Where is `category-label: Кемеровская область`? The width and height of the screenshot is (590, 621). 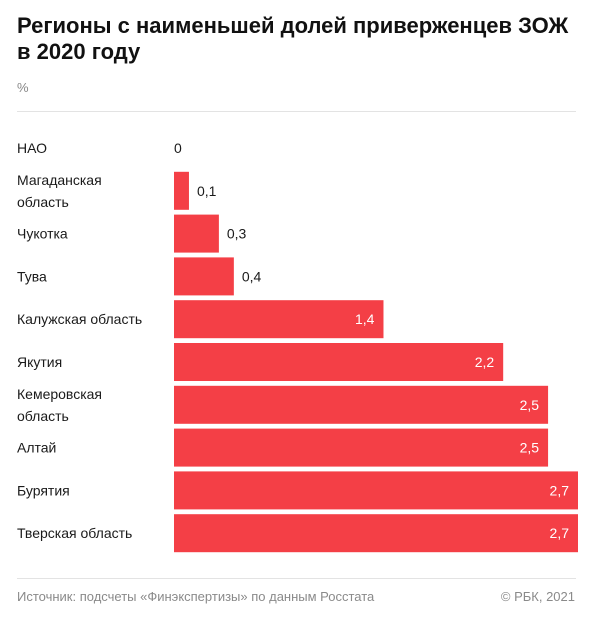
category-label: Кемеровская область is located at coordinates (59, 405).